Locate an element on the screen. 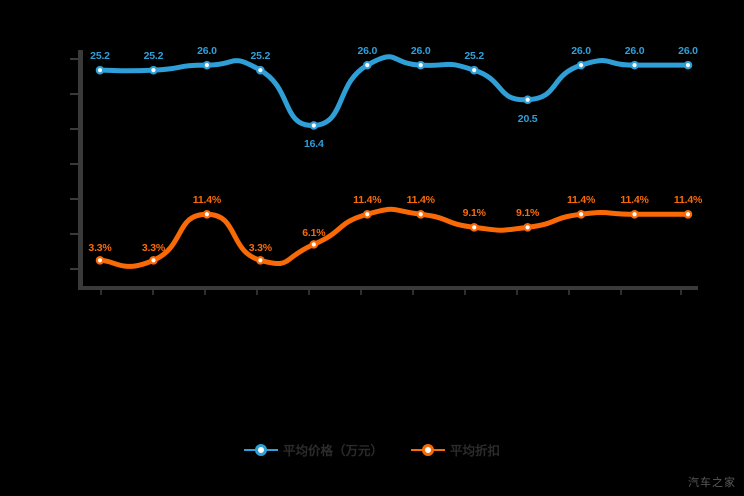  data-label: 16.4 is located at coordinates (313, 144).